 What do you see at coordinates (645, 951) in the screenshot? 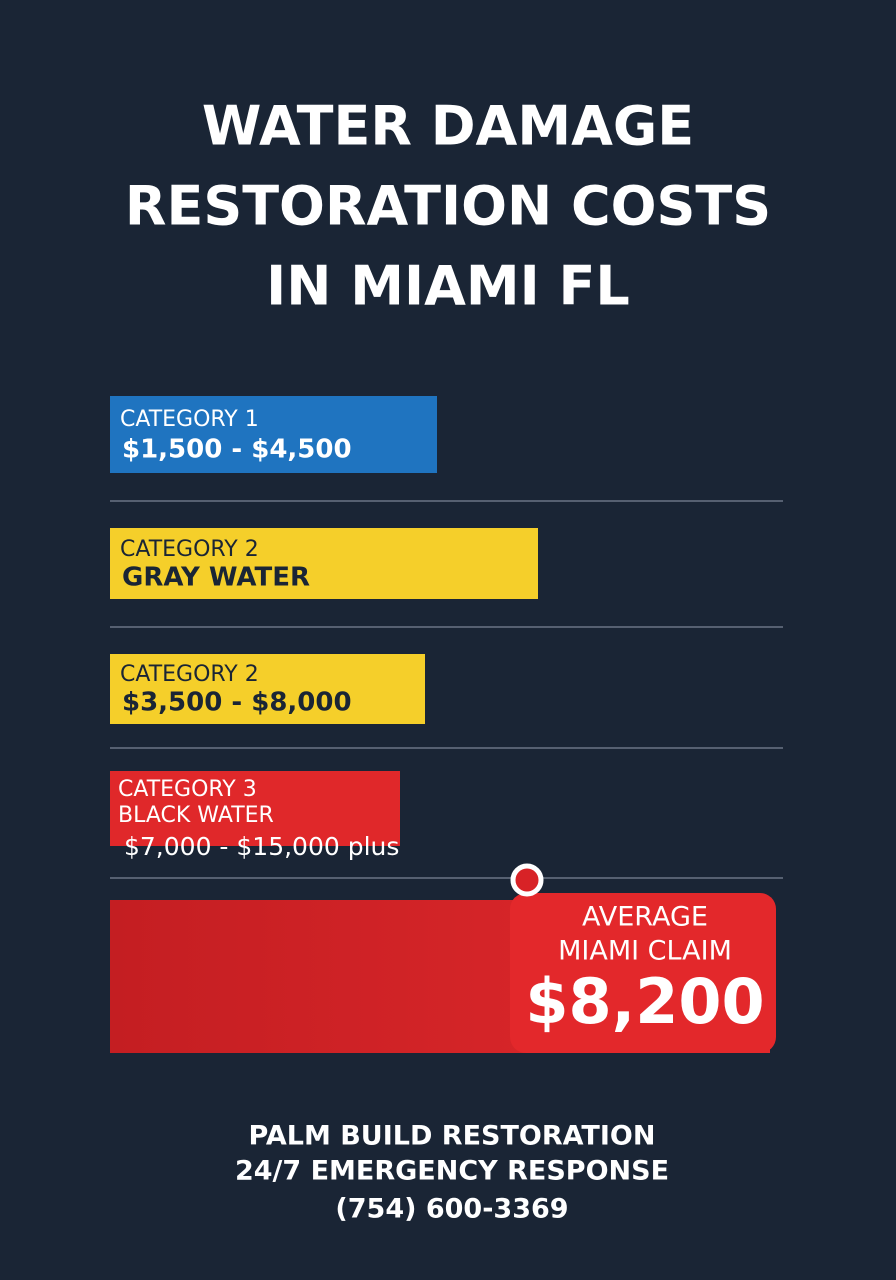
I see `callout-label: MIAMI CLAIM` at bounding box center [645, 951].